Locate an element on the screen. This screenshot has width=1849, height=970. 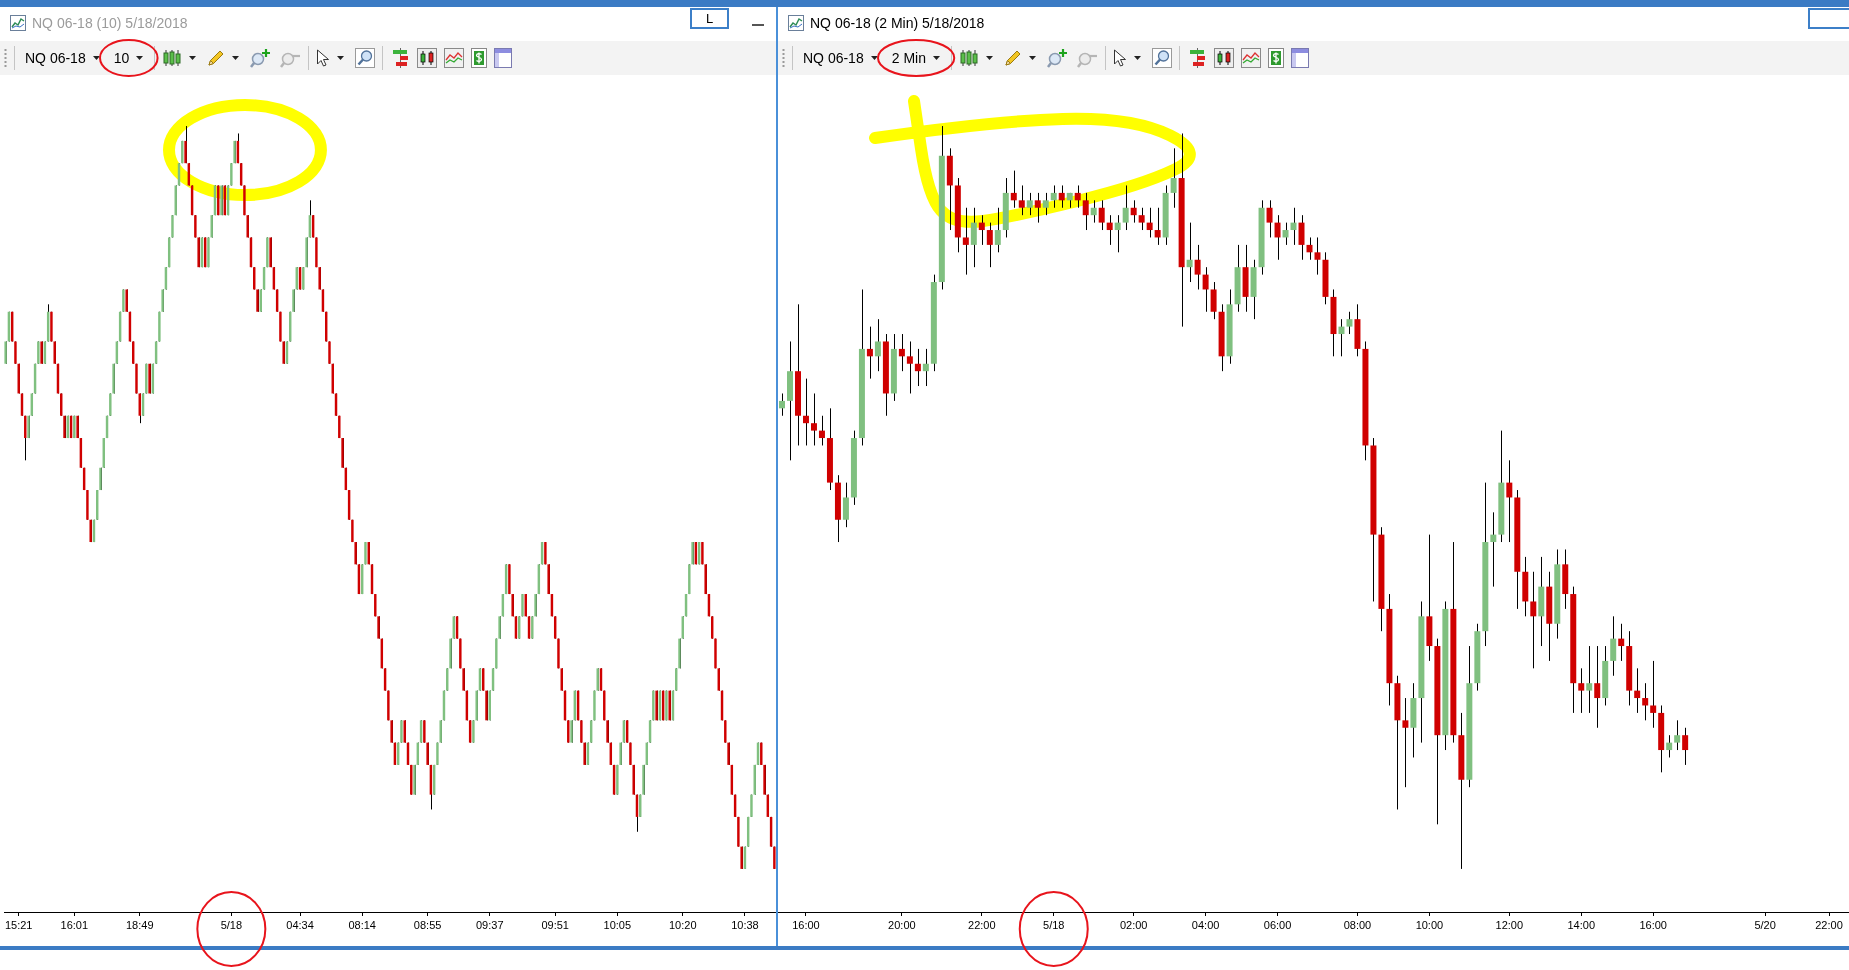
x-tick-label: 5/18 is located at coordinates (231, 924).